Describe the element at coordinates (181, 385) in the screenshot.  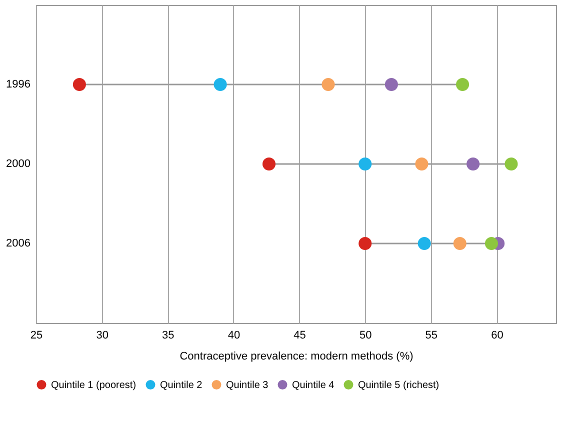
I see `legend-label: Quintile 2` at that location.